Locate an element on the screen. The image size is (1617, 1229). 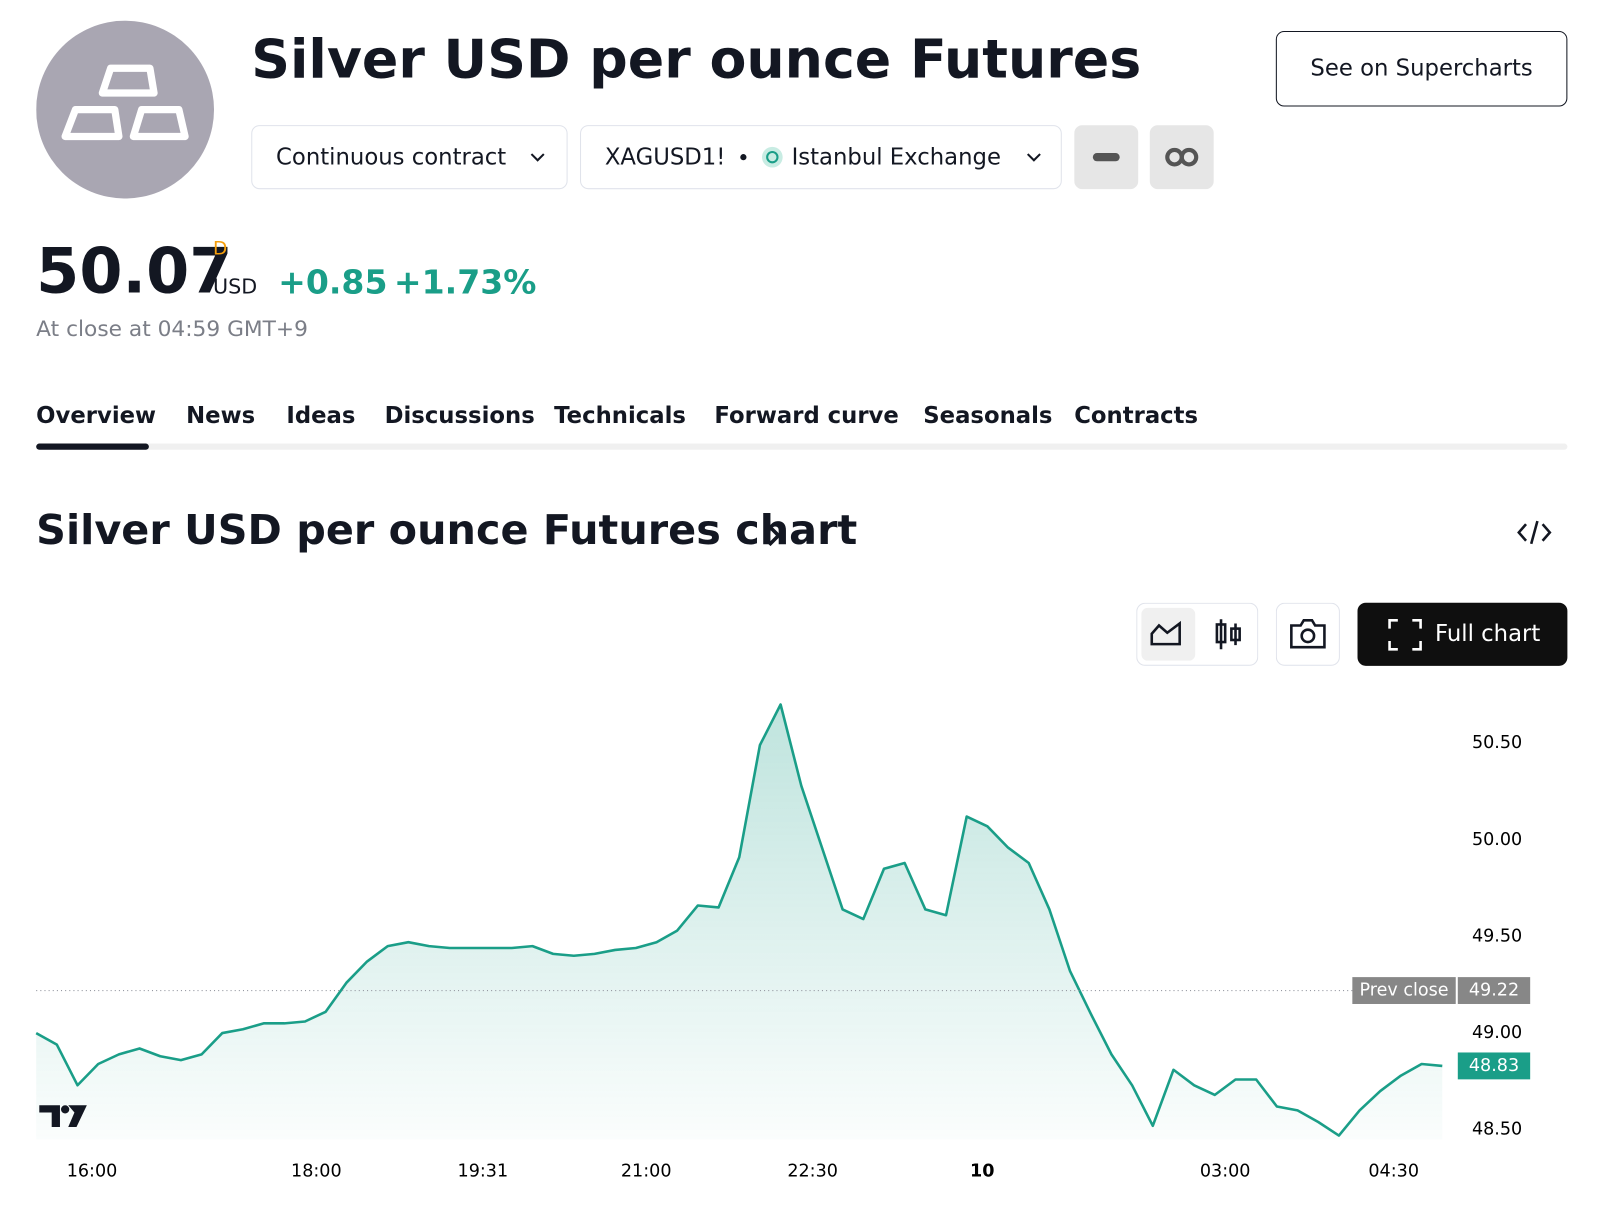
tab: Seasonals is located at coordinates (988, 416).